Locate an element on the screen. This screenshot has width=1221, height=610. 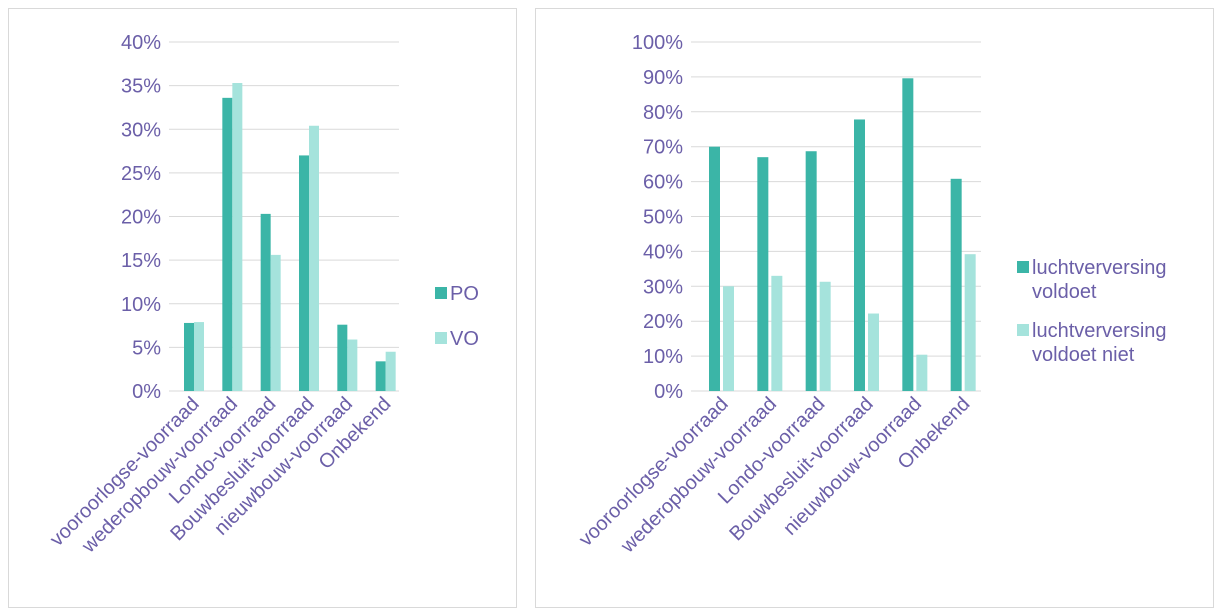
y-tick-label: 15% is located at coordinates (141, 261).